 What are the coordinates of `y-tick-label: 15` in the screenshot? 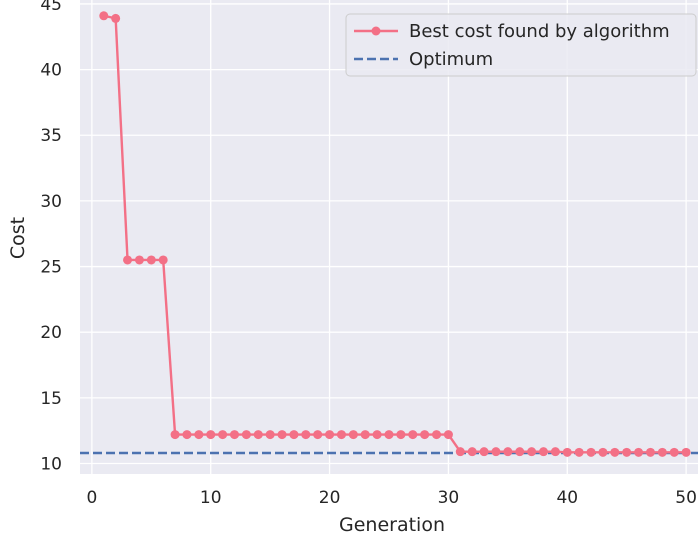 It's located at (51, 399).